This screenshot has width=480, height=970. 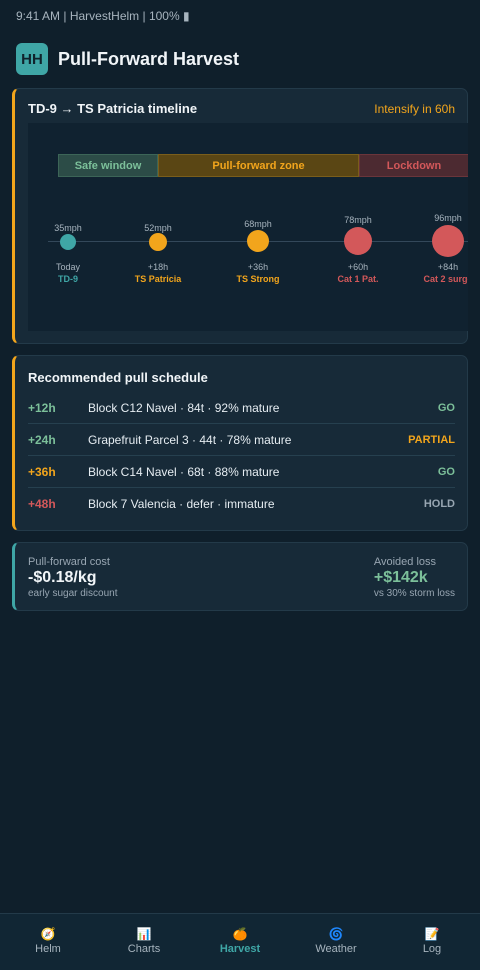 What do you see at coordinates (432, 949) in the screenshot?
I see `nav-label: Log` at bounding box center [432, 949].